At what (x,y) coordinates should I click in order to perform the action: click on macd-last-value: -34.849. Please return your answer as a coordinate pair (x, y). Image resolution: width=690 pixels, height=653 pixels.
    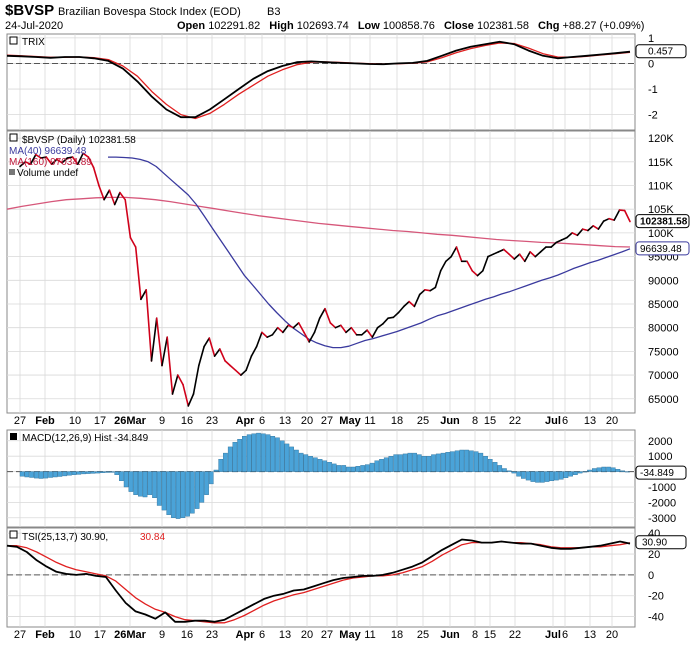
    Looking at the image, I should click on (657, 473).